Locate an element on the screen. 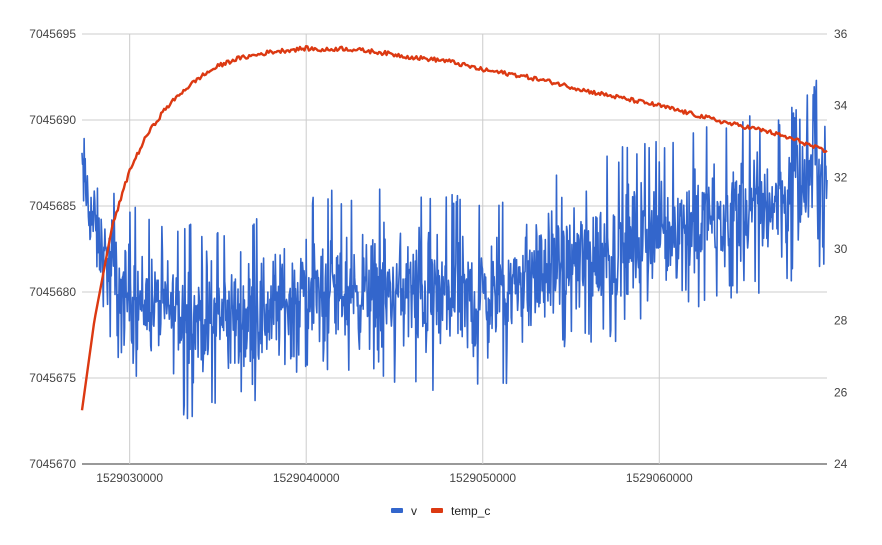 The image size is (882, 545). y2-tick-label: 24 is located at coordinates (841, 464).